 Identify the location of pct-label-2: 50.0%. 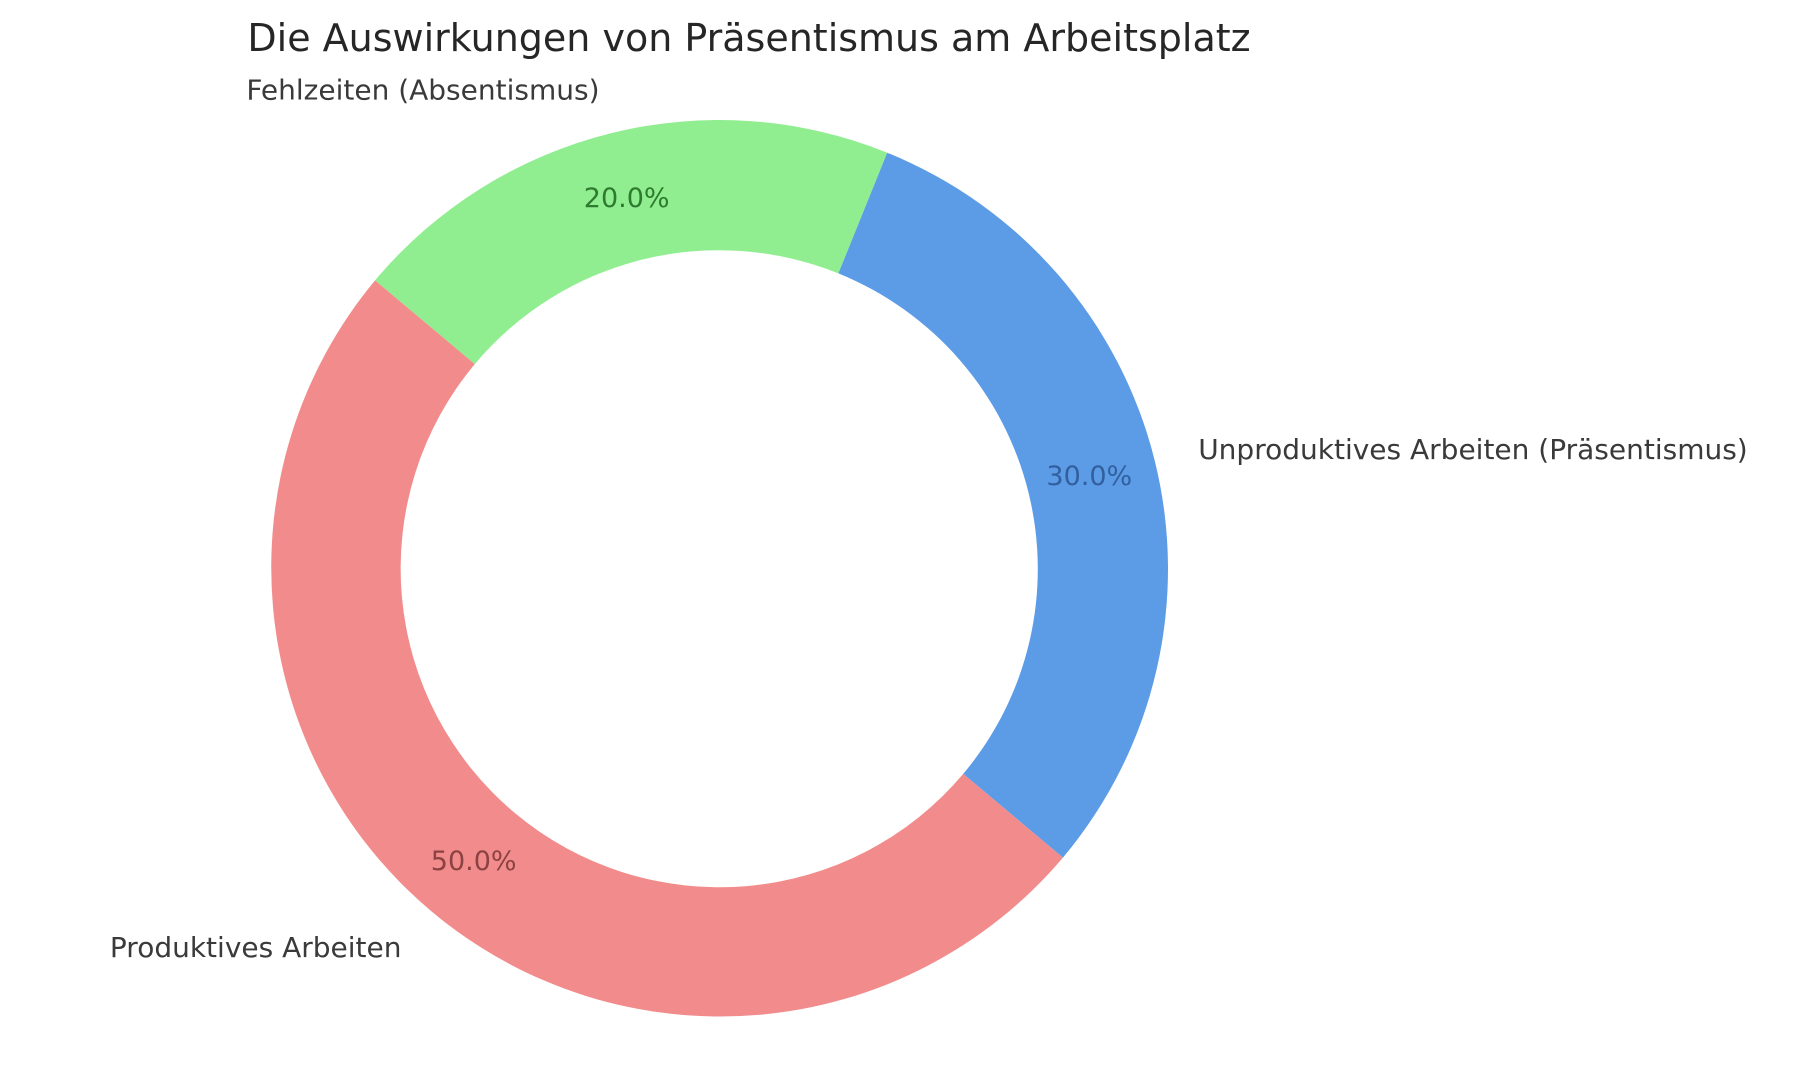
(474, 861).